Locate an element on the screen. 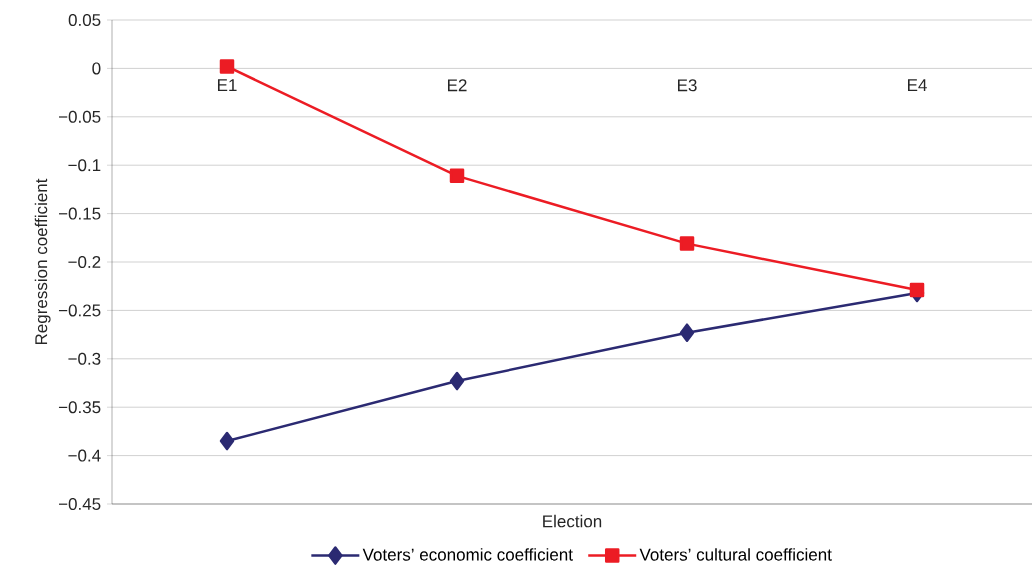  y-tick-label: 0 is located at coordinates (96, 68).